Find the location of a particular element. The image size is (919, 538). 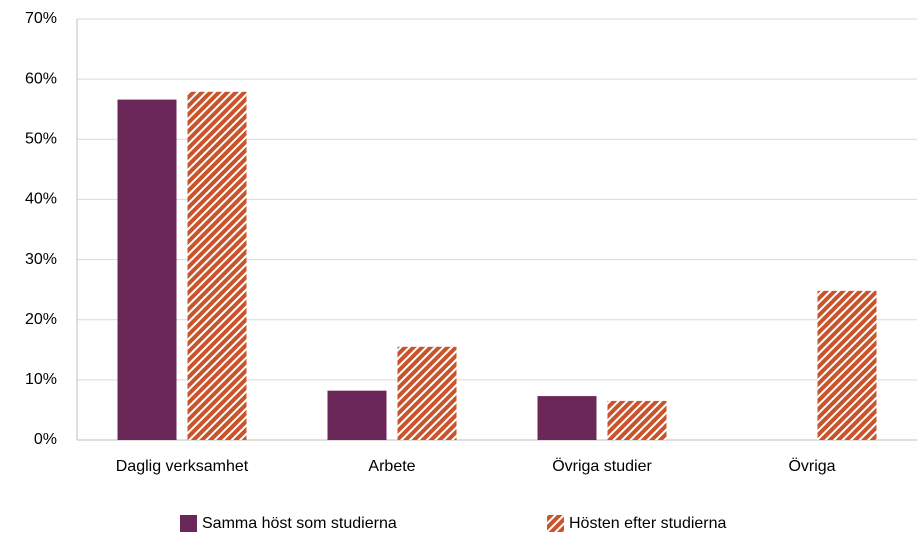

x-tick-label: Övriga studier is located at coordinates (602, 466).